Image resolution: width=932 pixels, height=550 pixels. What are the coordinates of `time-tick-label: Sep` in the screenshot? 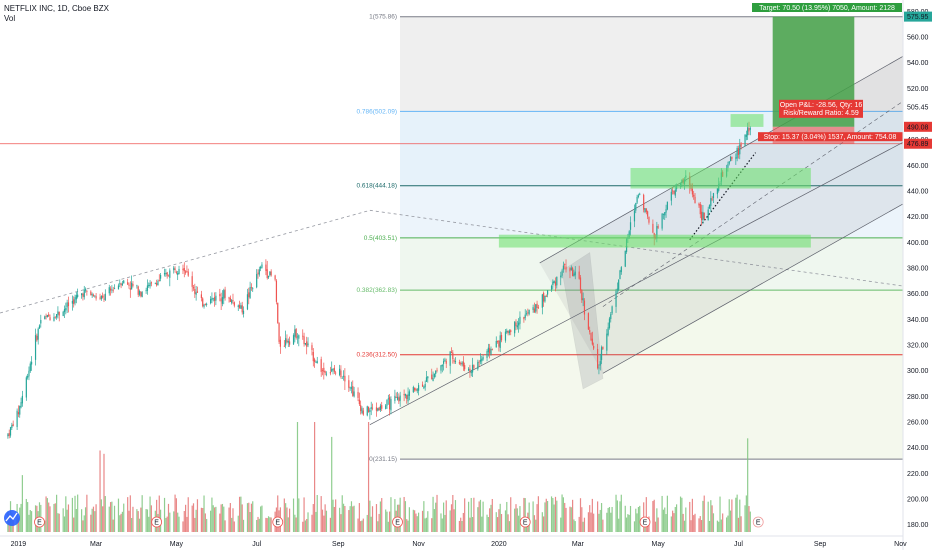 It's located at (820, 544).